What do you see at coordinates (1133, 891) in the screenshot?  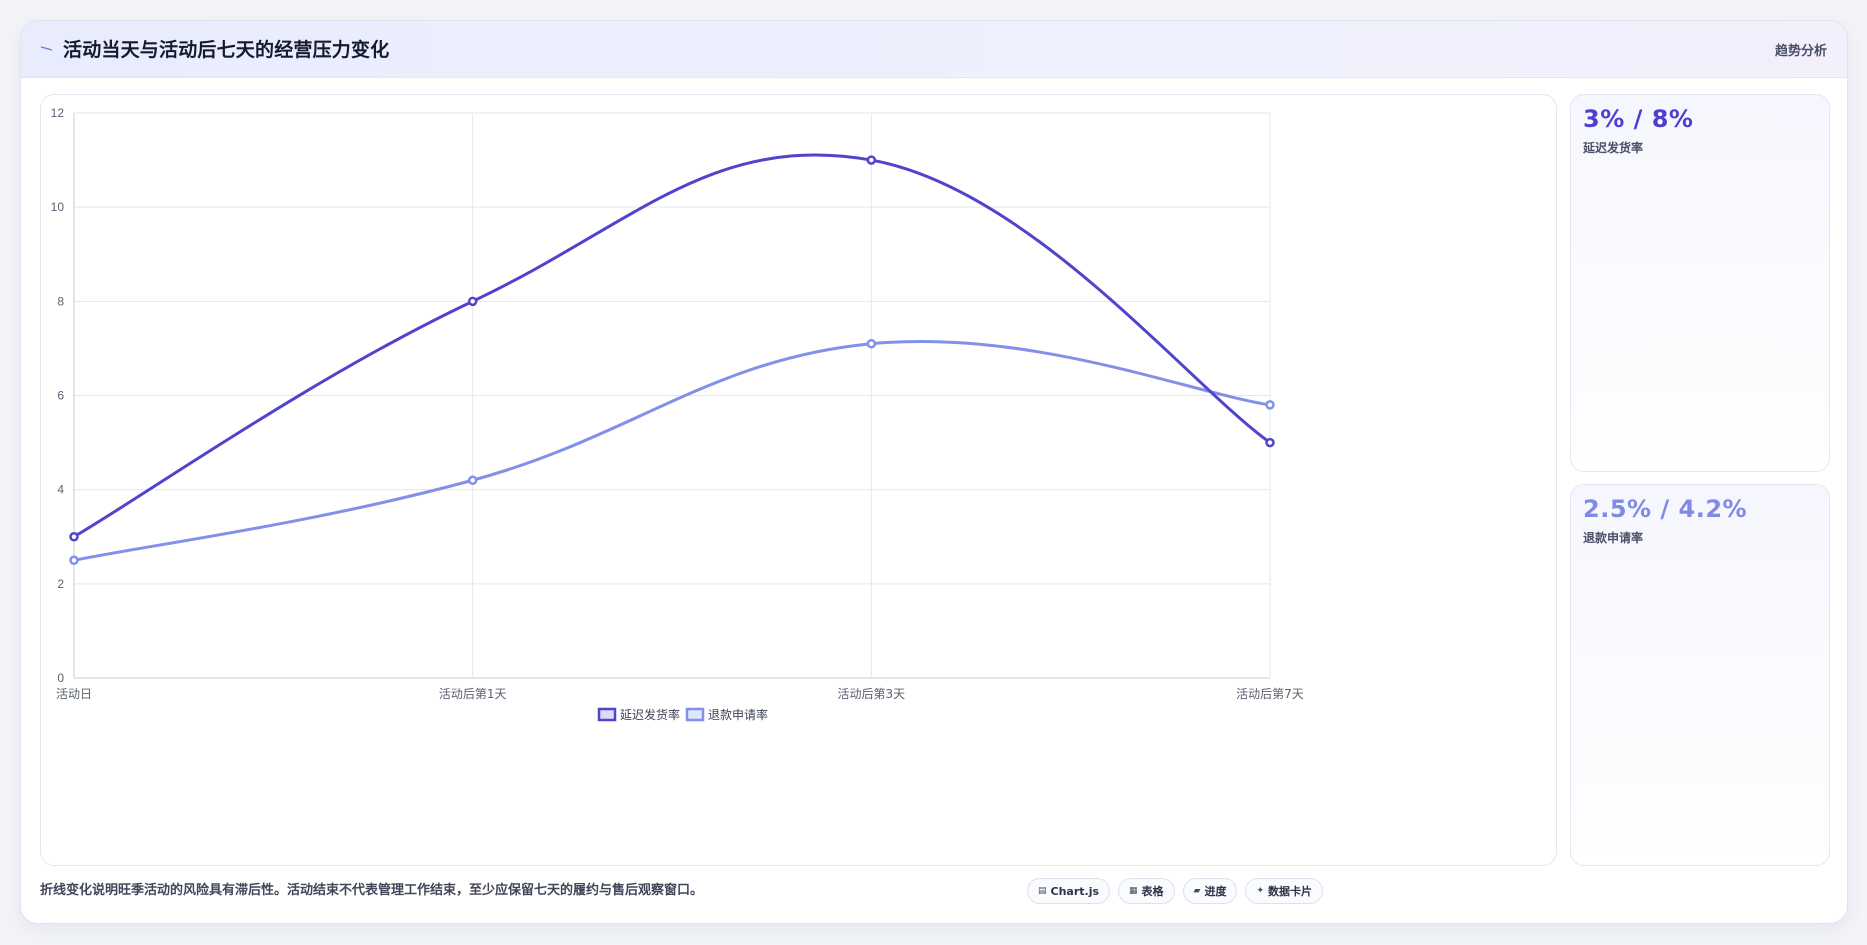 I see `table-icon: ▦` at bounding box center [1133, 891].